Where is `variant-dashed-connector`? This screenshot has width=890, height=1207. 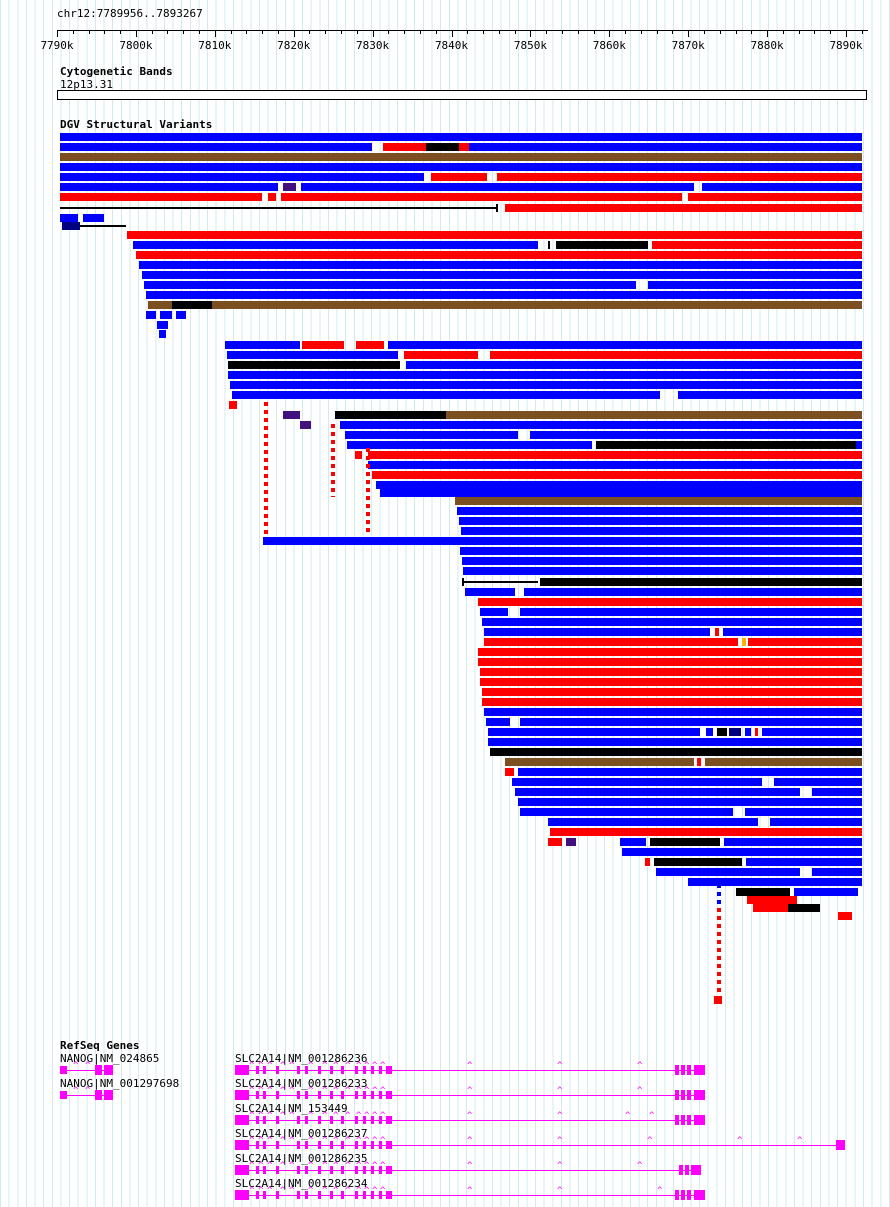
variant-dashed-connector is located at coordinates (719, 952).